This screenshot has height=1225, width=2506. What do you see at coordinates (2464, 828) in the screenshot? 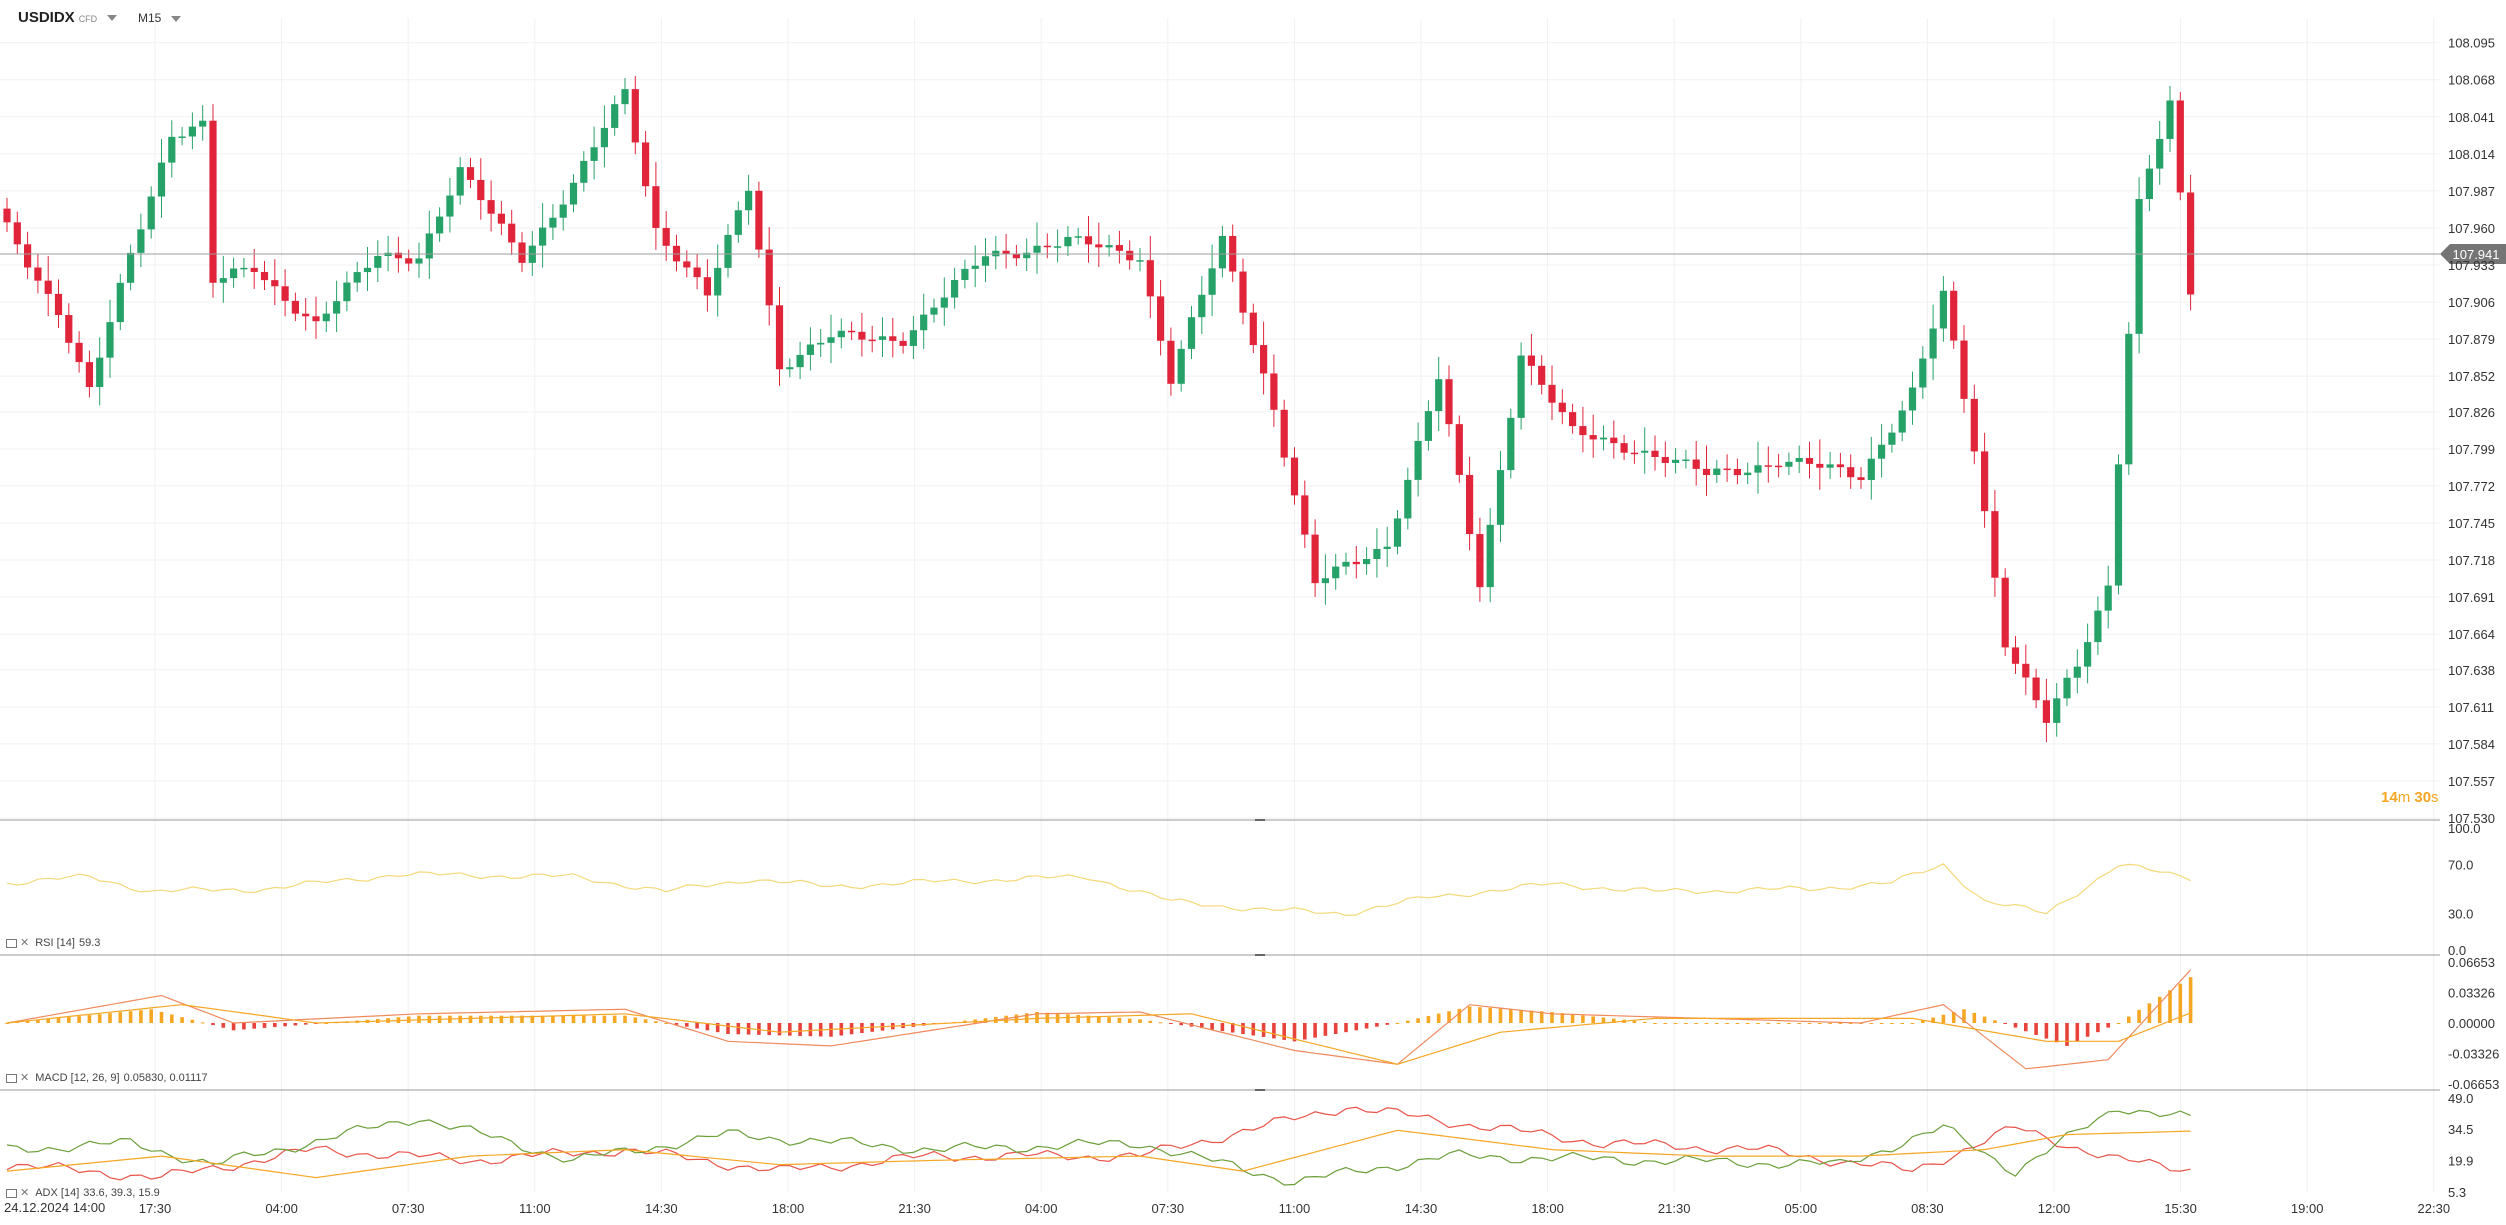
I see `y-tick-label: 100.0` at bounding box center [2464, 828].